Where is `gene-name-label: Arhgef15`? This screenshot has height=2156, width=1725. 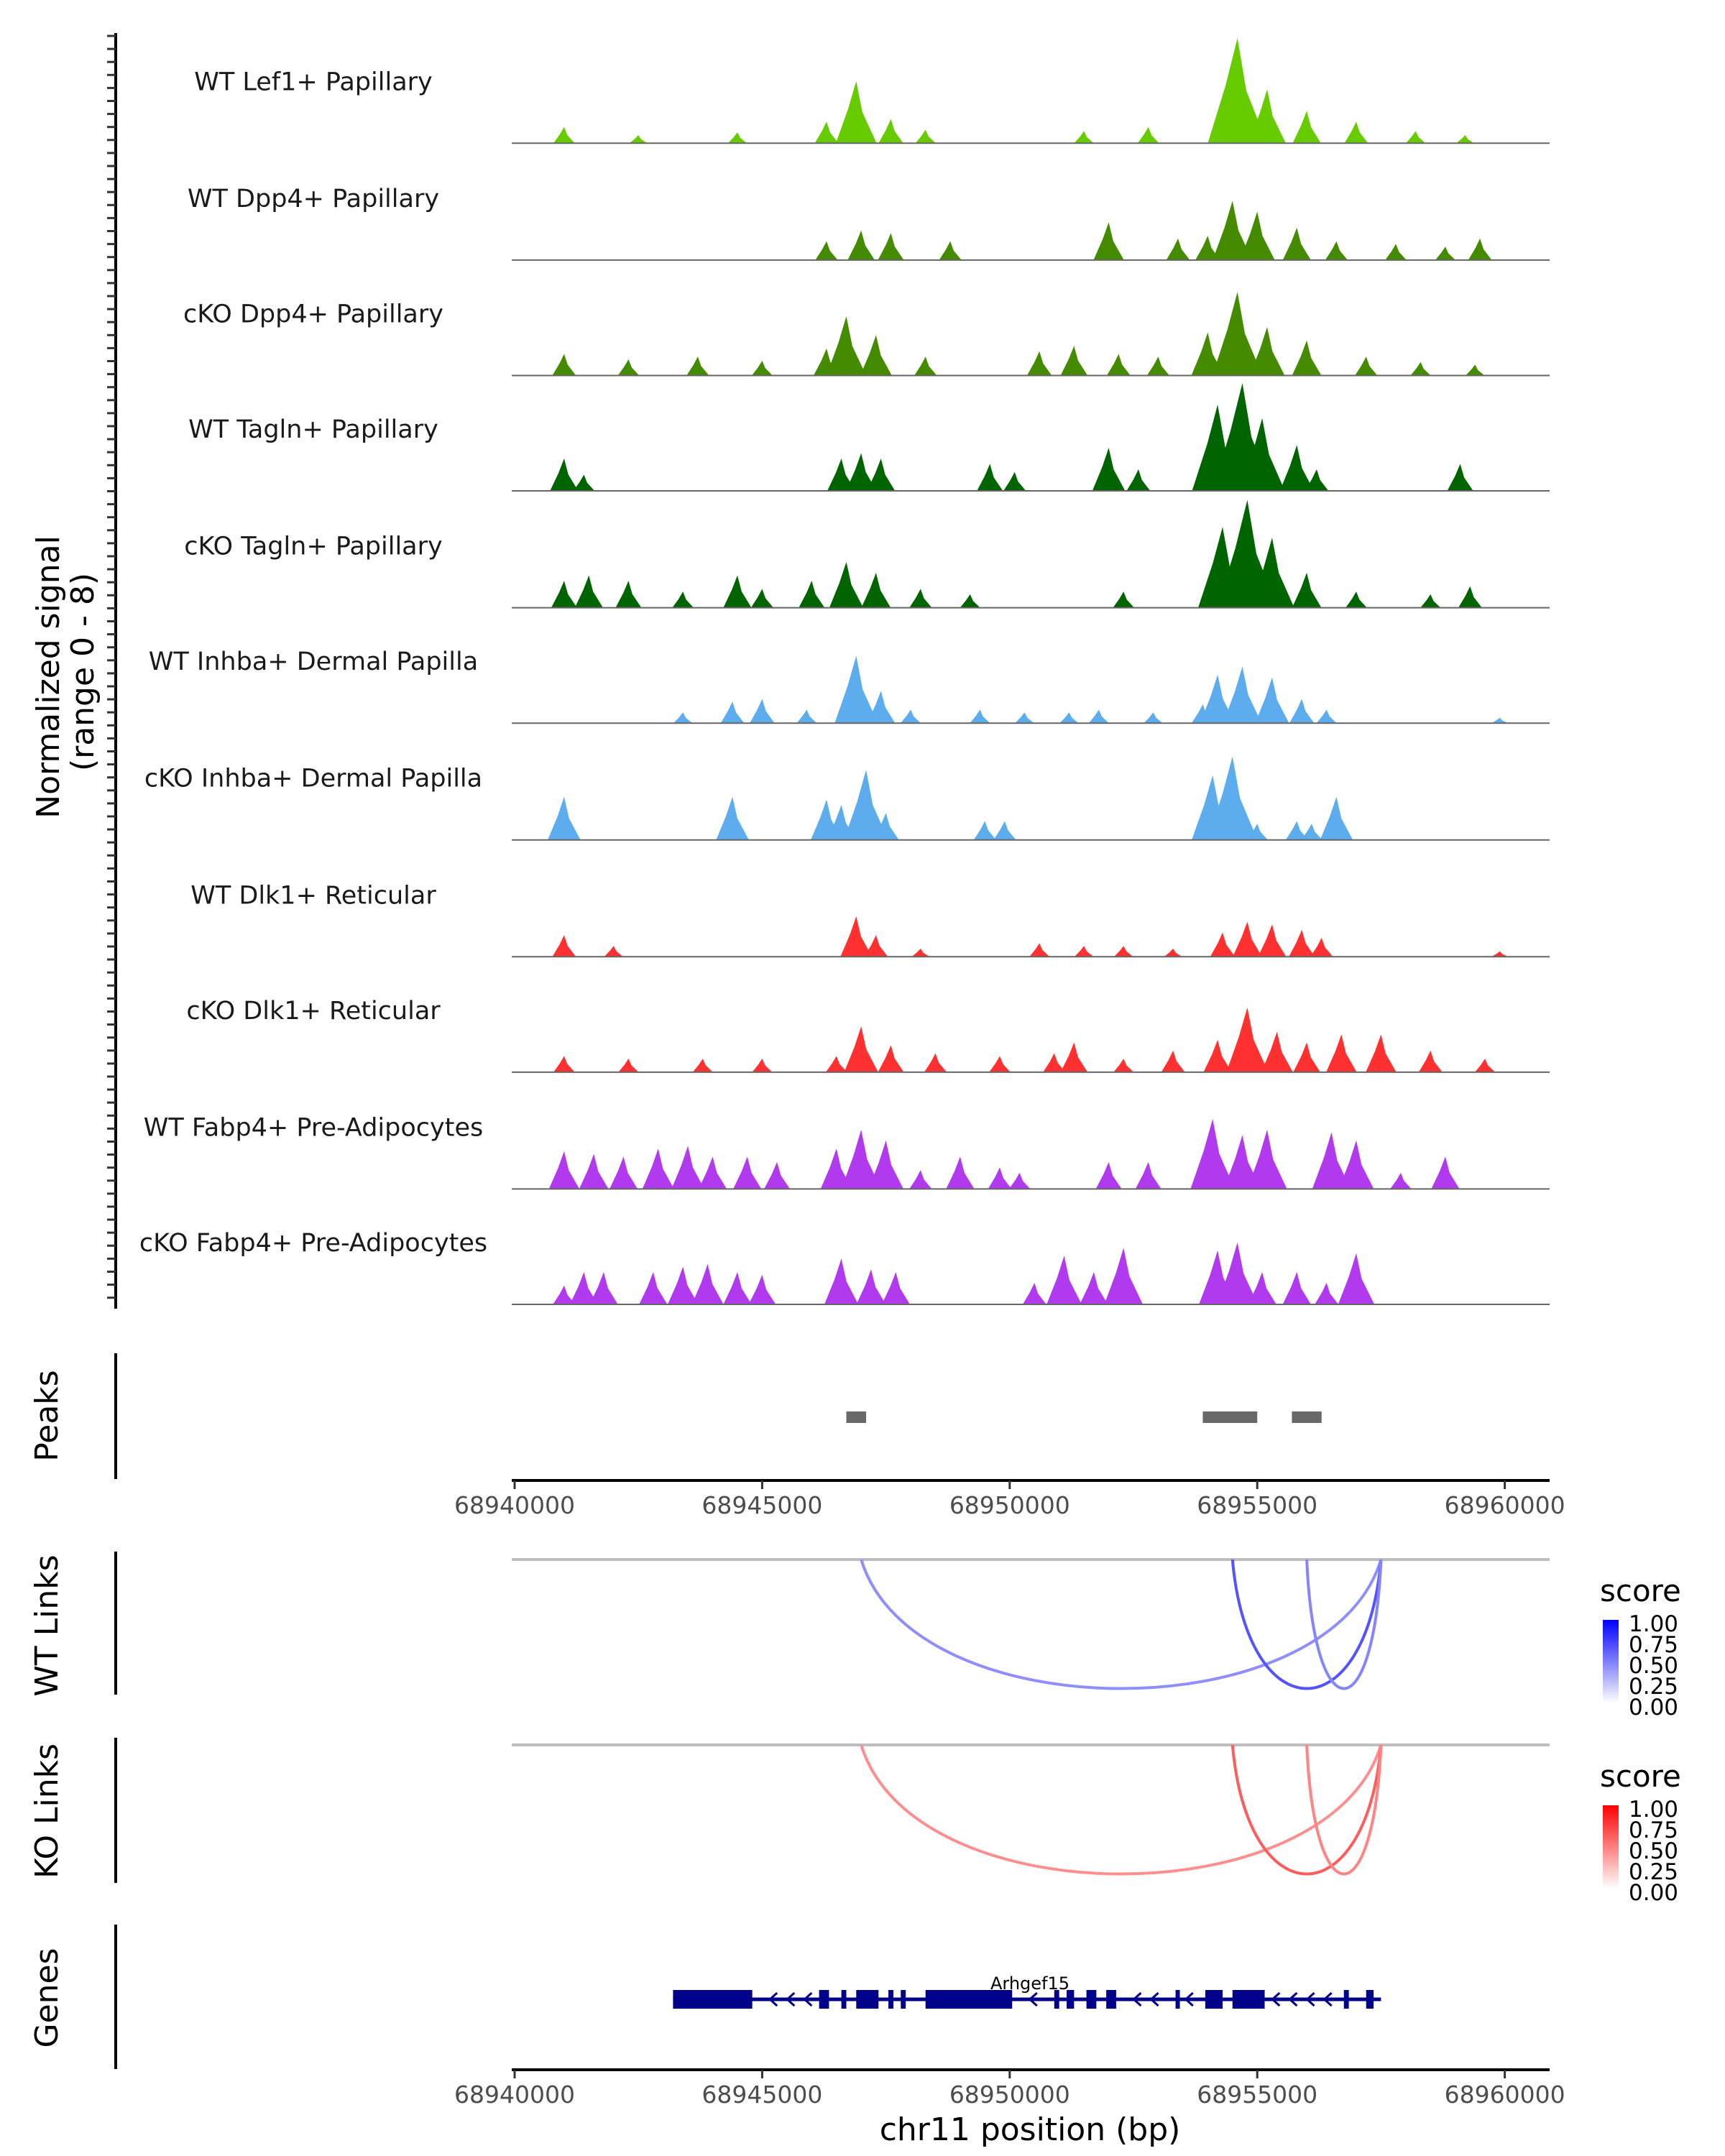
gene-name-label: Arhgef15 is located at coordinates (1030, 1984).